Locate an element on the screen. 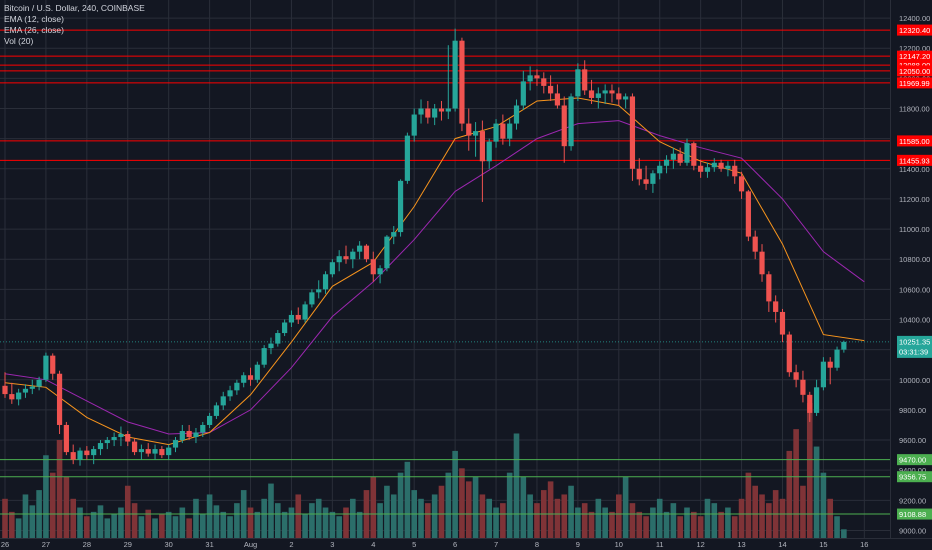 Image resolution: width=932 pixels, height=550 pixels. volume-legend: Vol (20) is located at coordinates (19, 41).